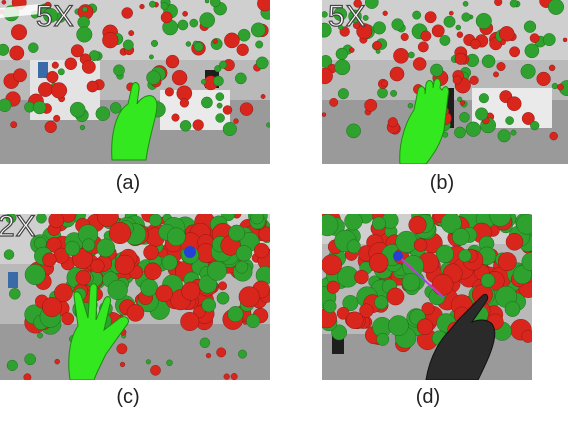 The height and width of the screenshot is (434, 568). Describe the element at coordinates (427, 283) in the screenshot. I see `sphere-cloud-d-dense` at that location.